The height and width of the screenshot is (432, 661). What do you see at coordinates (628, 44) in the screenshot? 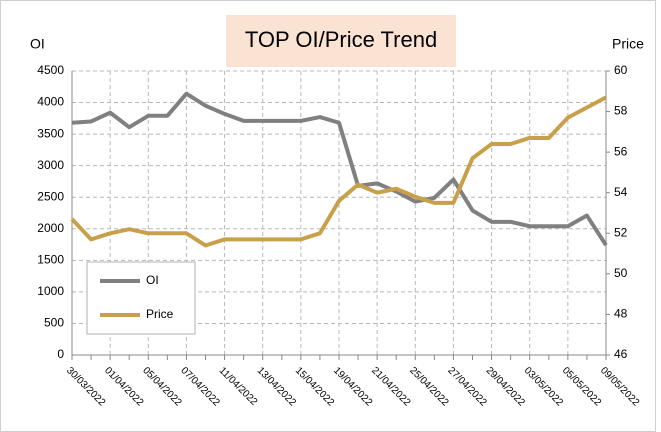
I see `y2-axis-label: Price` at bounding box center [628, 44].